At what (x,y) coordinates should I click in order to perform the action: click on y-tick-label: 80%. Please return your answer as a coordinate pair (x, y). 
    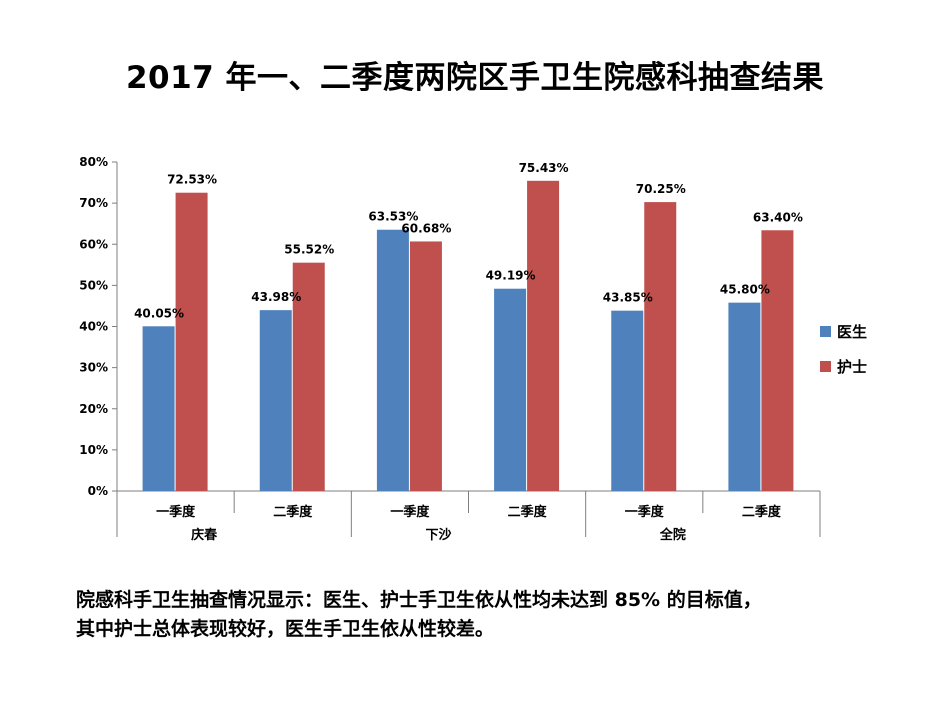
    Looking at the image, I should click on (93, 162).